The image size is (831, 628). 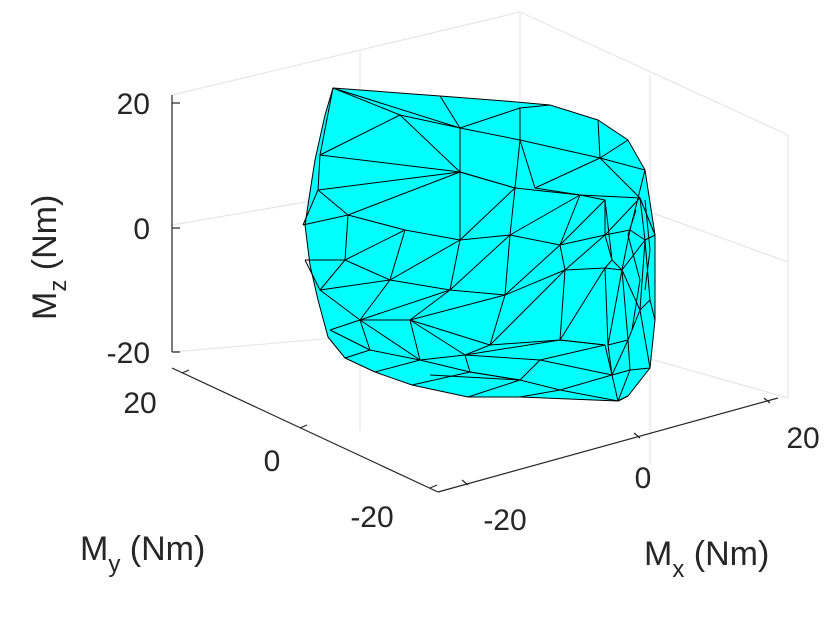 What do you see at coordinates (128, 229) in the screenshot?
I see `z-tick-labels: 20 0 -20` at bounding box center [128, 229].